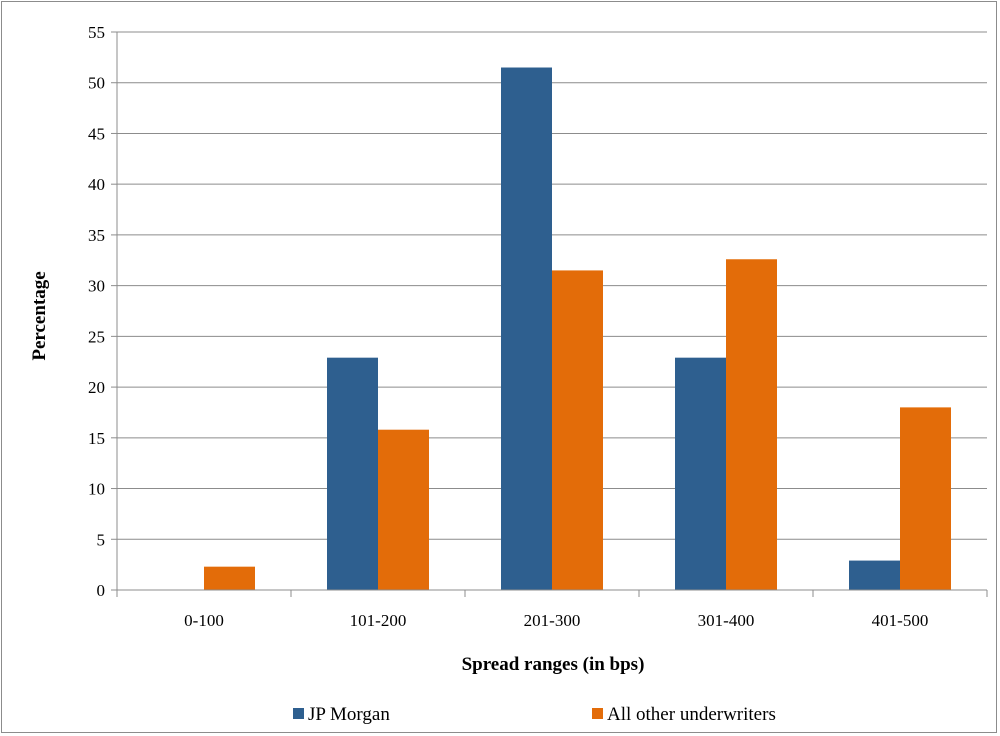 This screenshot has width=1000, height=736. What do you see at coordinates (96, 235) in the screenshot?
I see `y-tick-label: 35` at bounding box center [96, 235].